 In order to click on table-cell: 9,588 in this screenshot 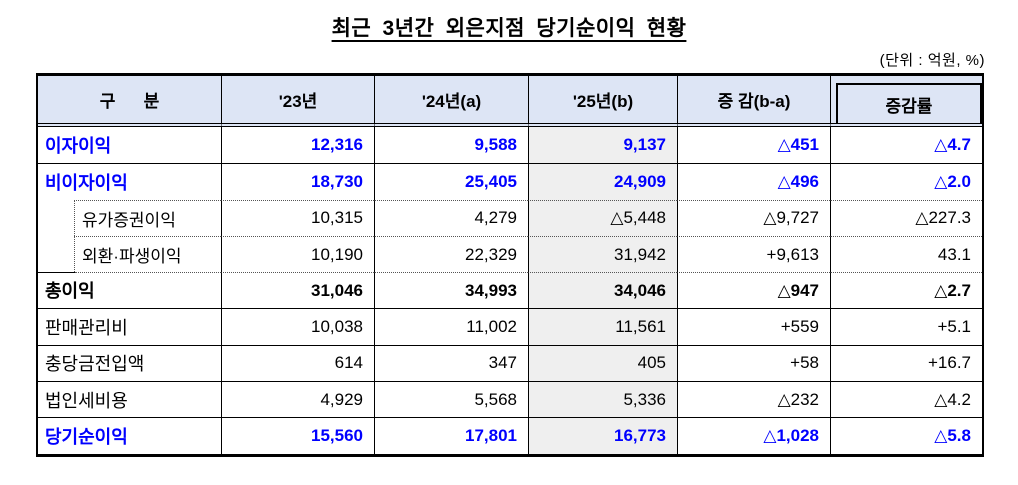, I will do `click(451, 145)`.